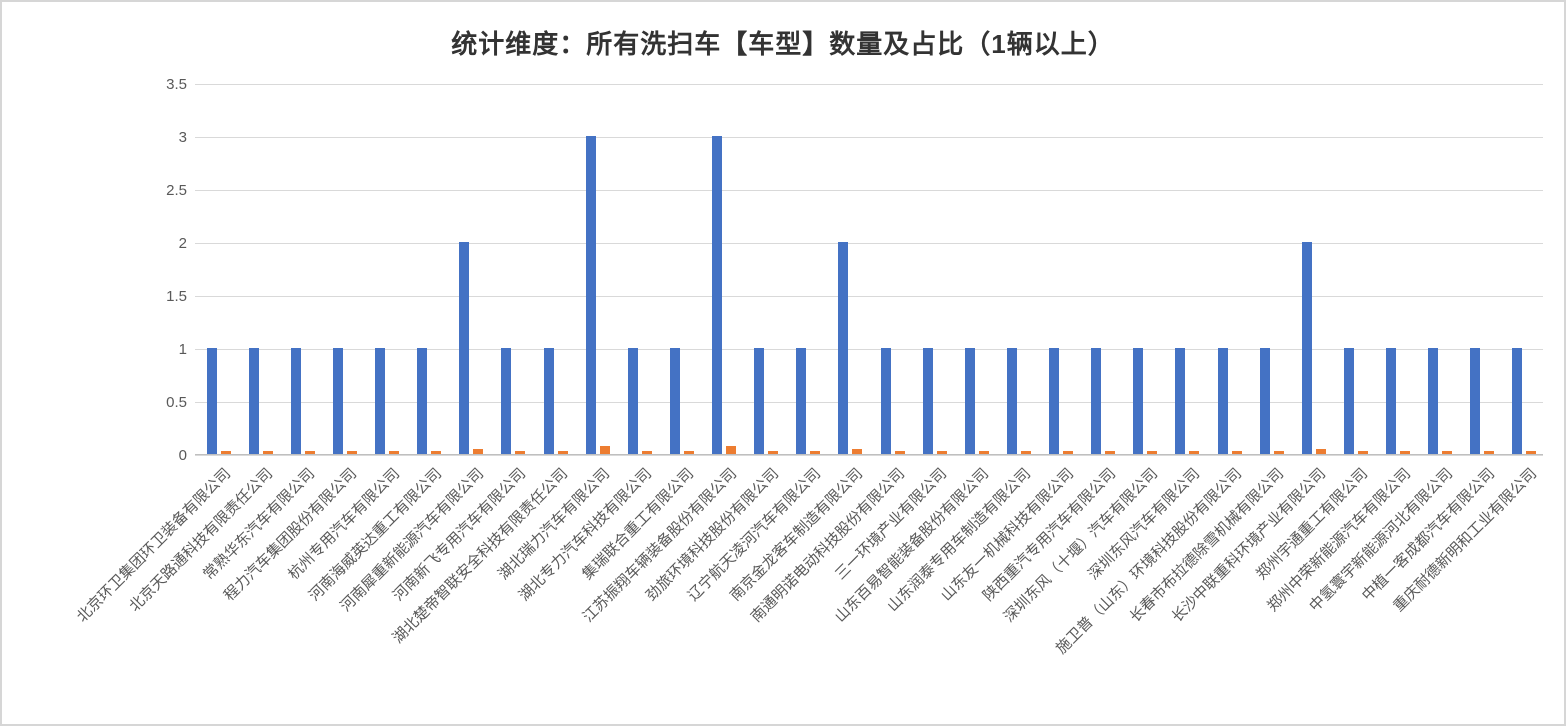  What do you see at coordinates (869, 296) in the screenshot?
I see `gridline-y-1.5` at bounding box center [869, 296].